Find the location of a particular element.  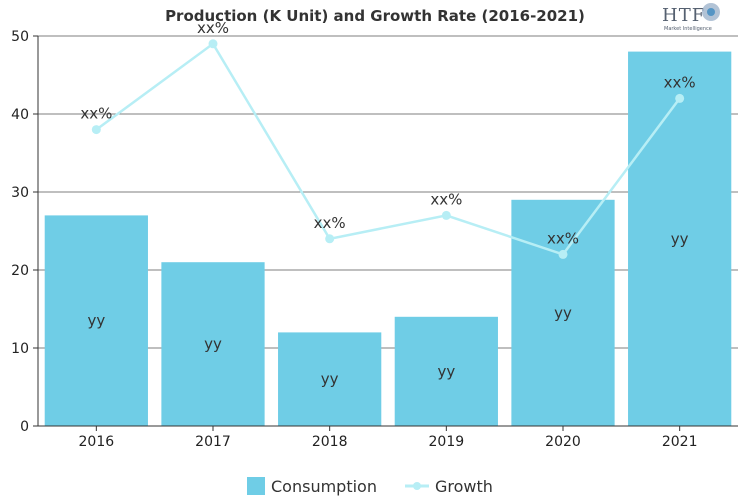

legend-label-growth: Growth is located at coordinates (464, 486).